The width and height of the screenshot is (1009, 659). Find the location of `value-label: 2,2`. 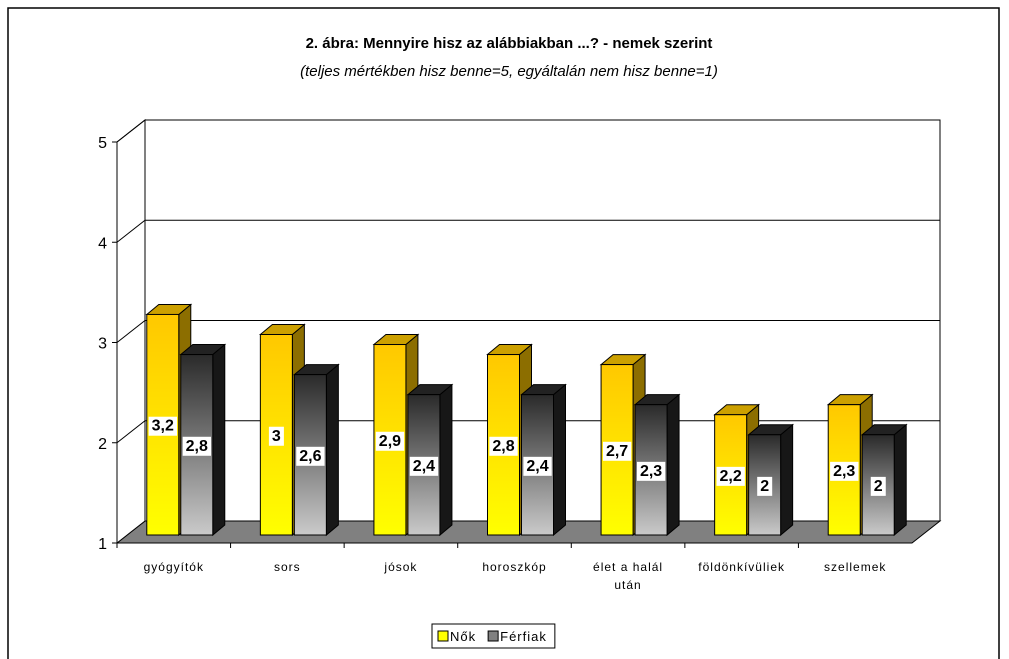

value-label: 2,2 is located at coordinates (731, 476).